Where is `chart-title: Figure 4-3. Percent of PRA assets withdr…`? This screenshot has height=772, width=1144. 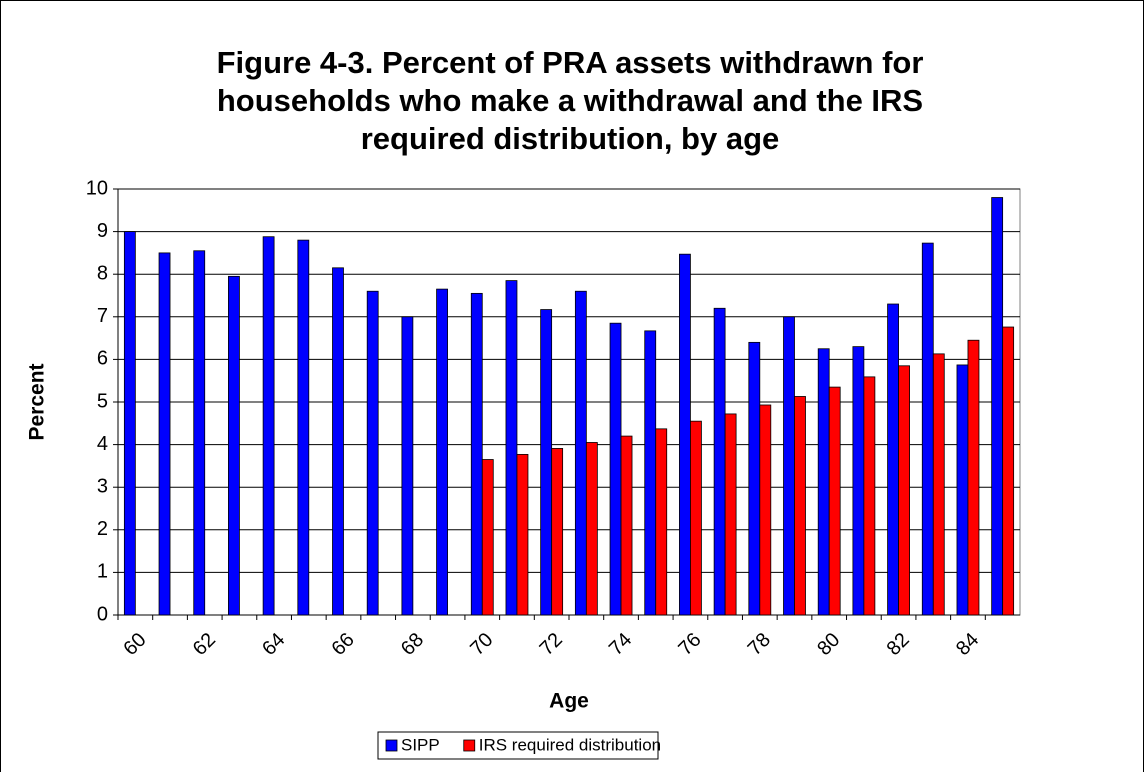 chart-title: Figure 4-3. Percent of PRA assets withdr… is located at coordinates (570, 100).